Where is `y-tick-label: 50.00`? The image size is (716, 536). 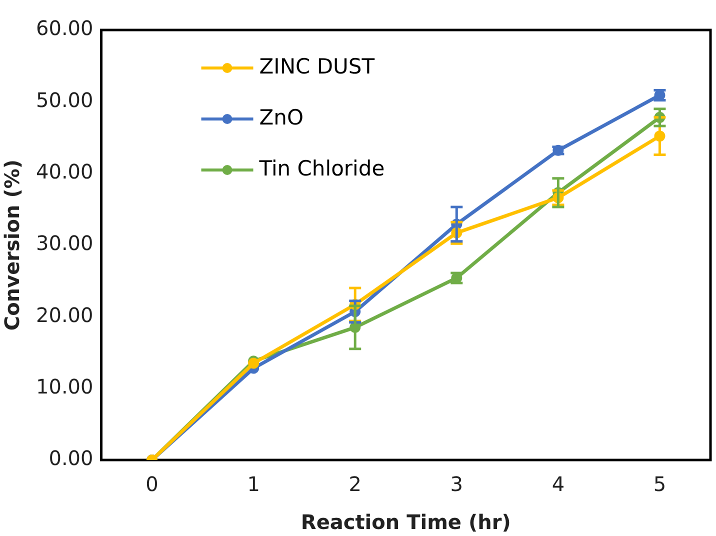
y-tick-label: 50.00 is located at coordinates (65, 100).